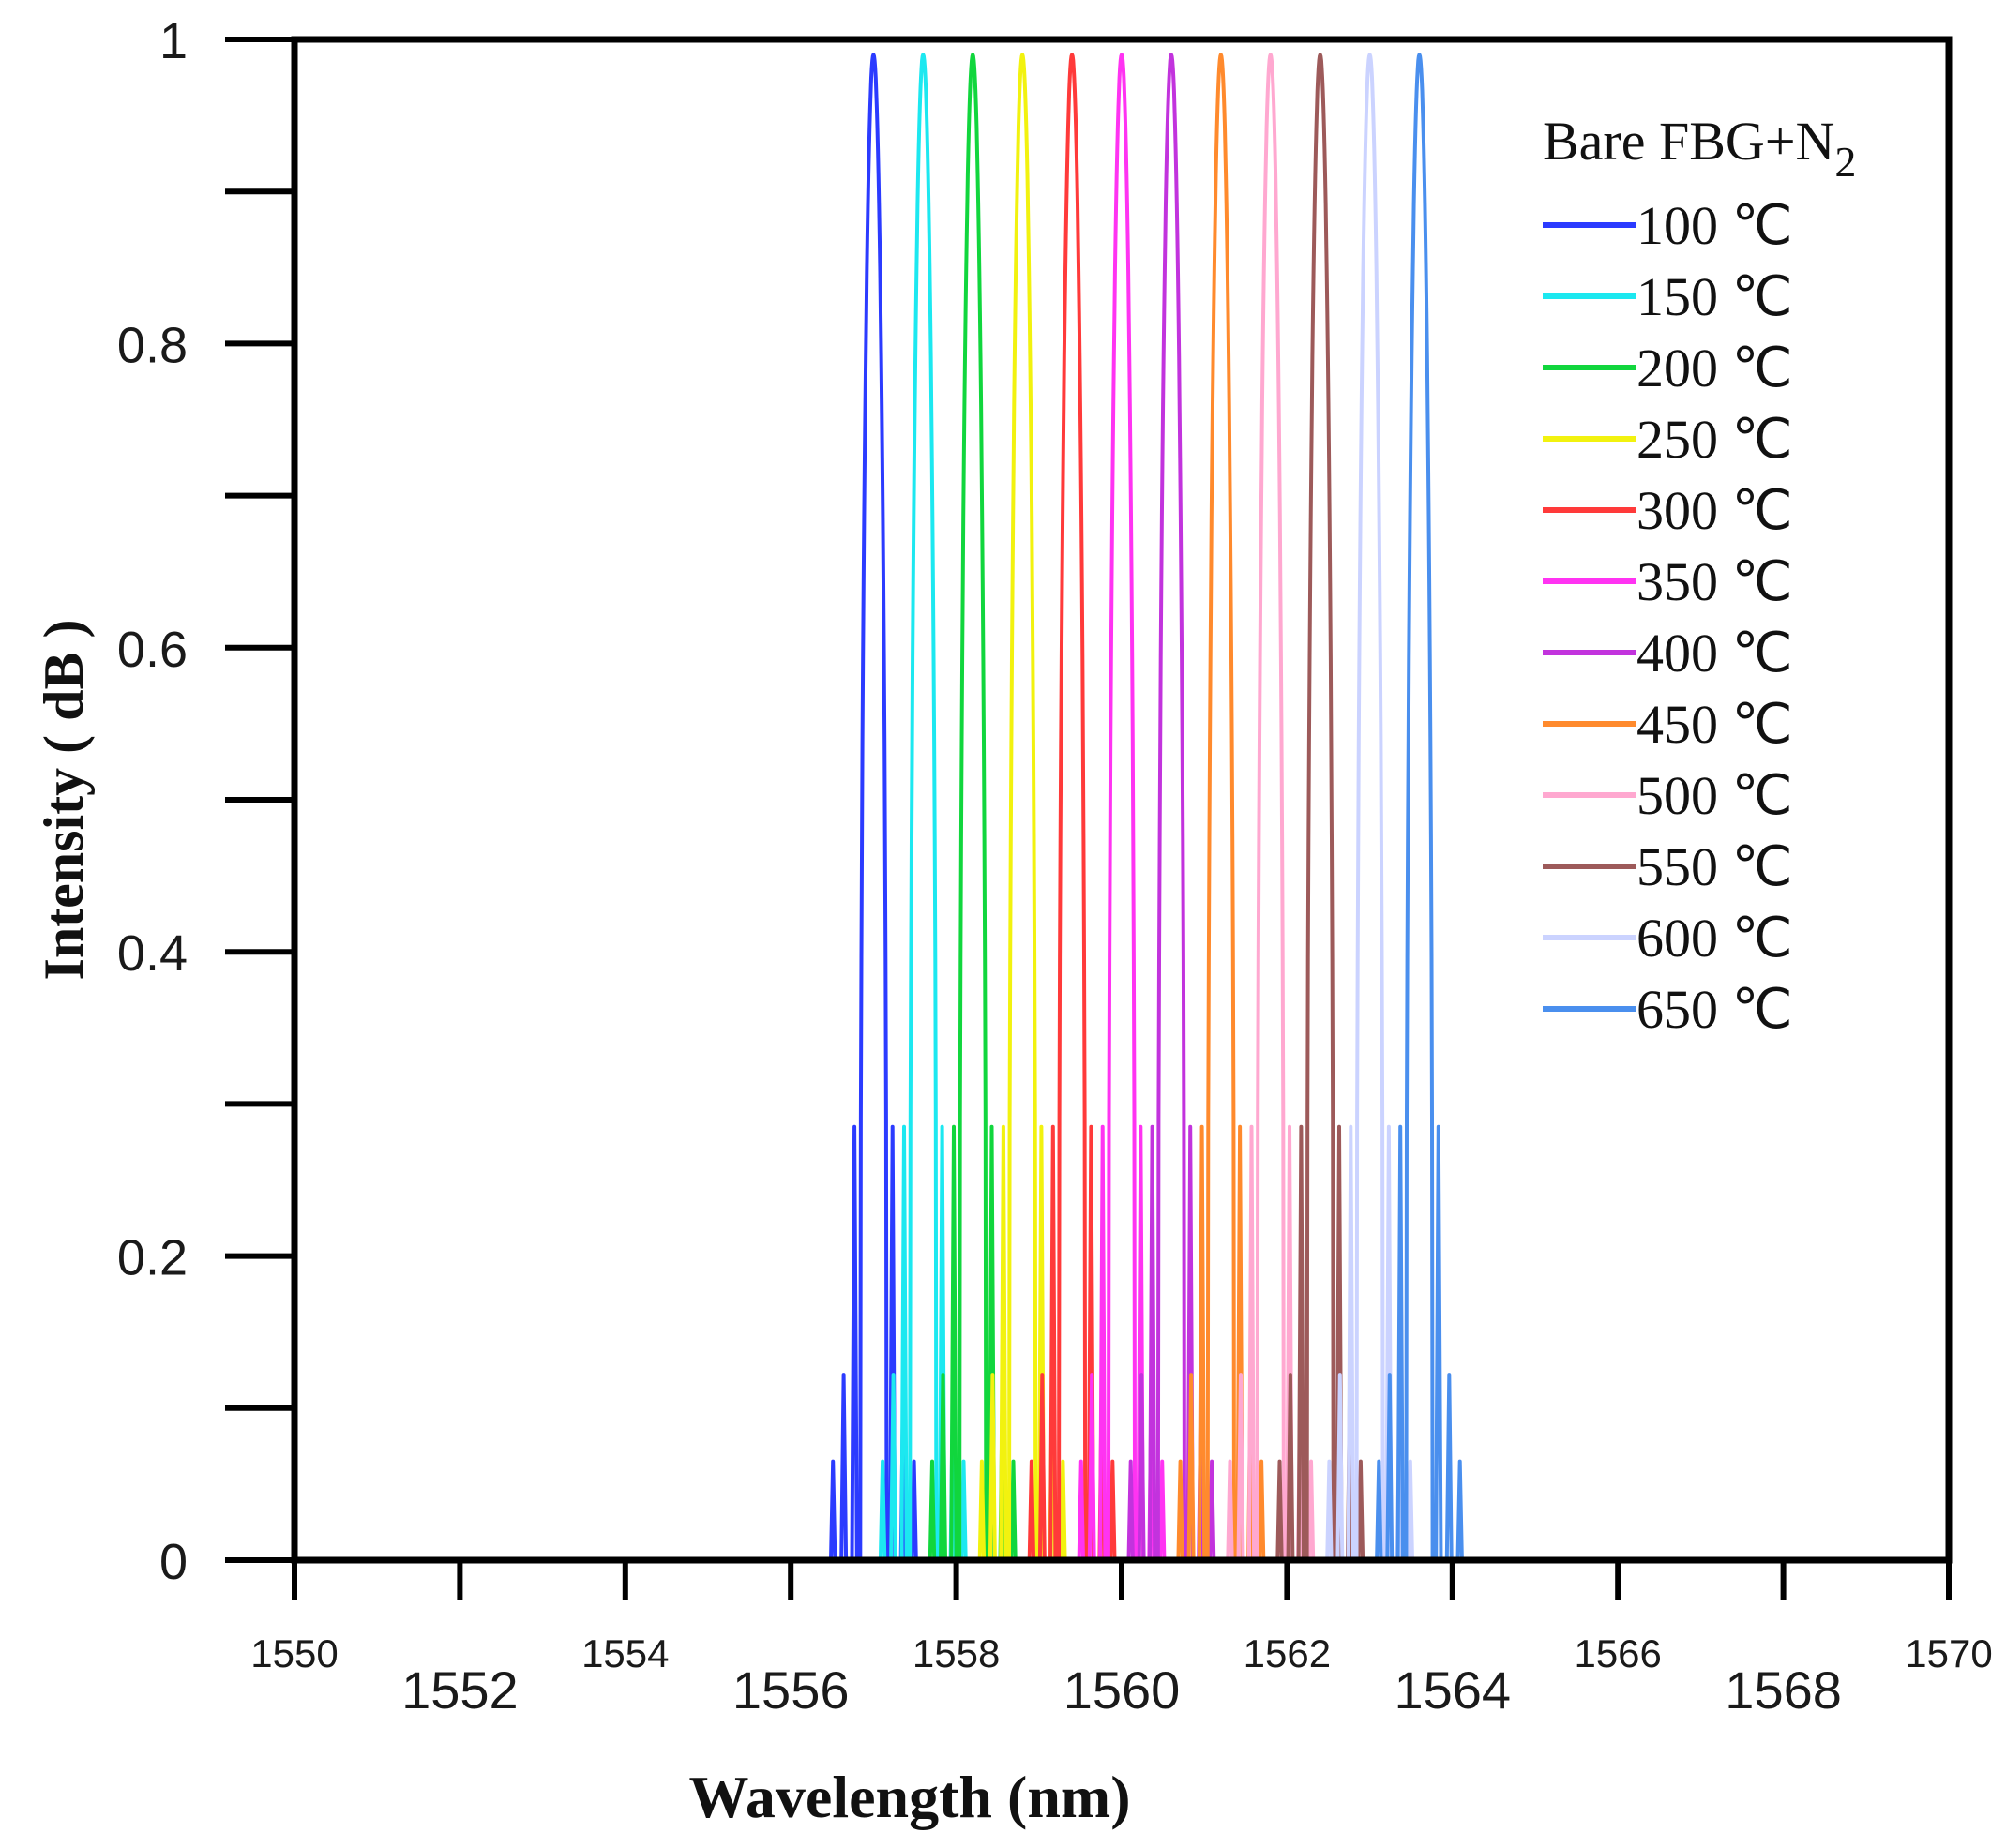 This screenshot has width=2006, height=1848. Describe the element at coordinates (1618, 1653) in the screenshot. I see `x-tick-label: 1566` at that location.